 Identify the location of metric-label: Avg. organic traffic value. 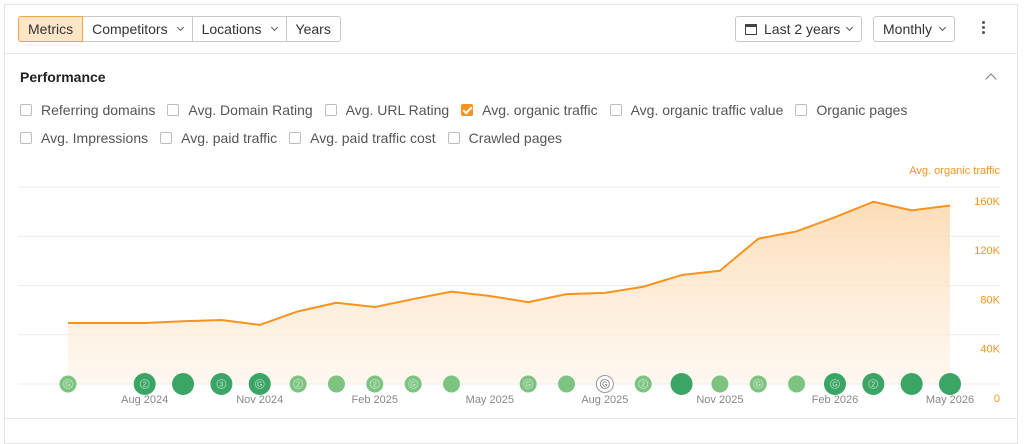
(707, 110).